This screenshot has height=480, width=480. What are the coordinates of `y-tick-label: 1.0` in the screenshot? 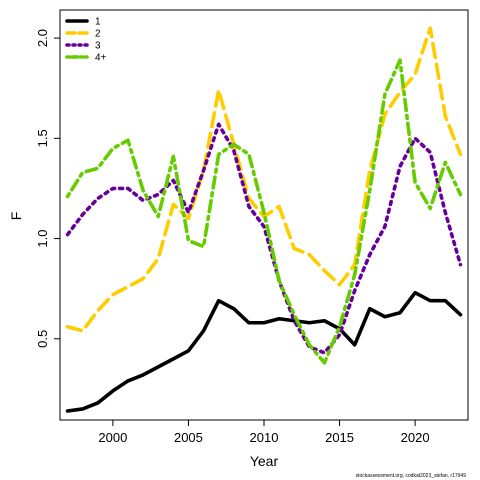 It's located at (42, 239).